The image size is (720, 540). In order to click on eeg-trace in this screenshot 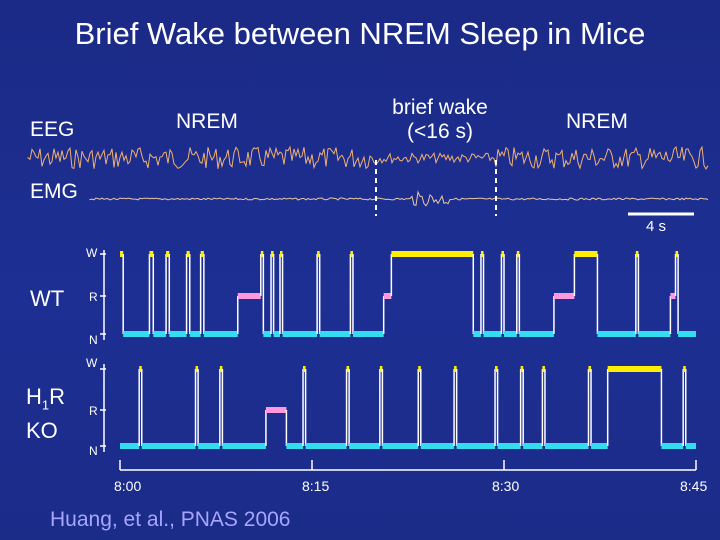, I will do `click(368, 158)`.